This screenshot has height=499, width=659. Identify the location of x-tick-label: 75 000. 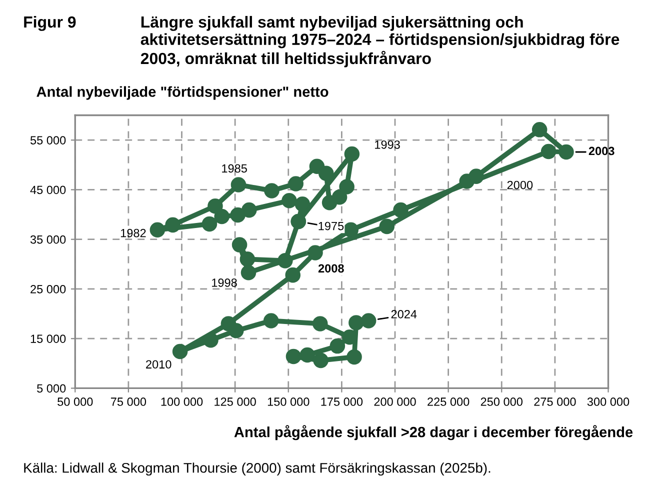
(128, 402).